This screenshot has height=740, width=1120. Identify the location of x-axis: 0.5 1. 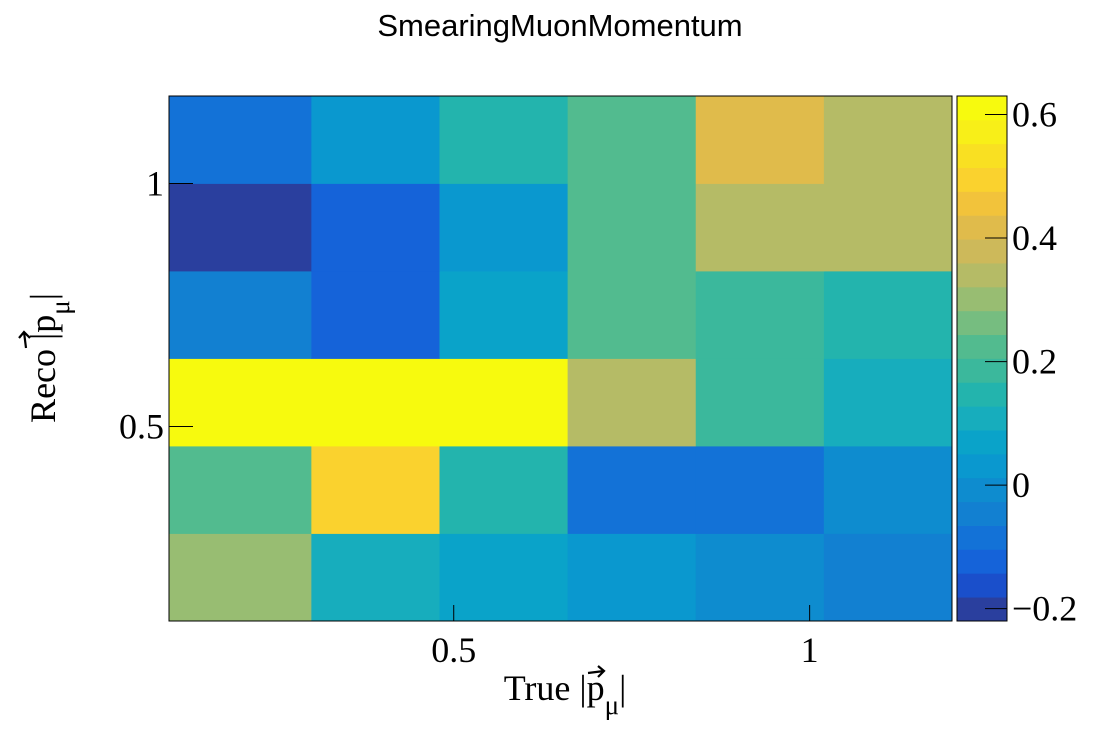
(625, 637).